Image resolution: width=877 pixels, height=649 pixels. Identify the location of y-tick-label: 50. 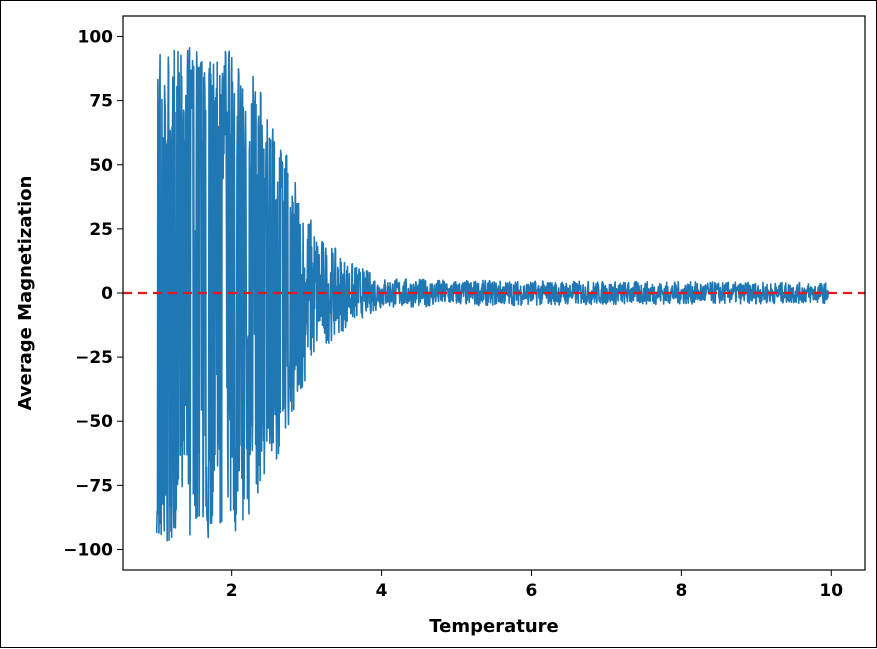
(101, 166).